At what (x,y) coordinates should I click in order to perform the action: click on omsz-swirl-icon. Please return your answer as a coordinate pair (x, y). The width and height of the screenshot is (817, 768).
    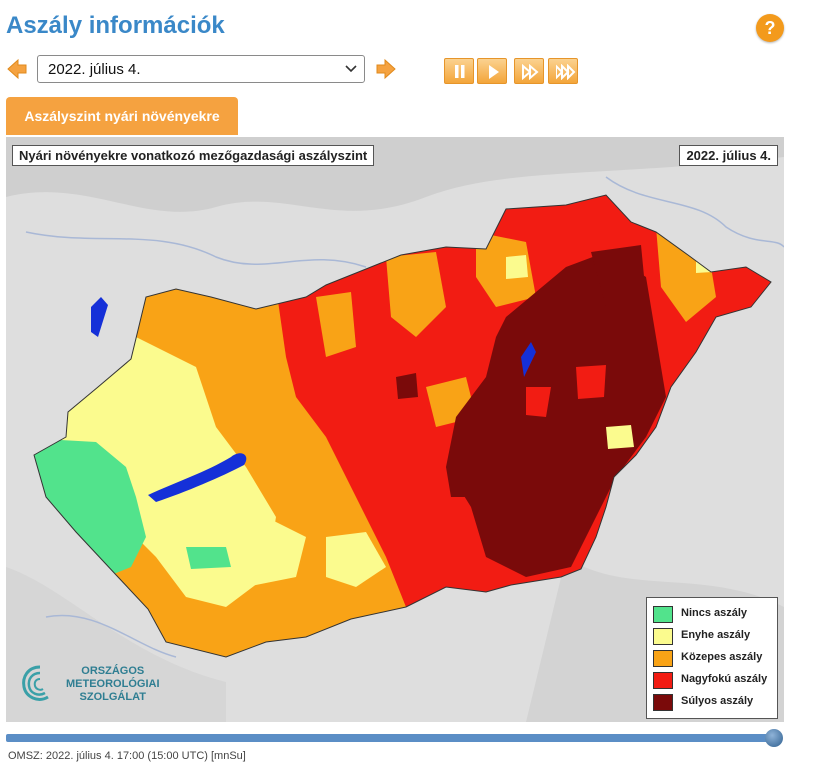
    Looking at the image, I should click on (35, 683).